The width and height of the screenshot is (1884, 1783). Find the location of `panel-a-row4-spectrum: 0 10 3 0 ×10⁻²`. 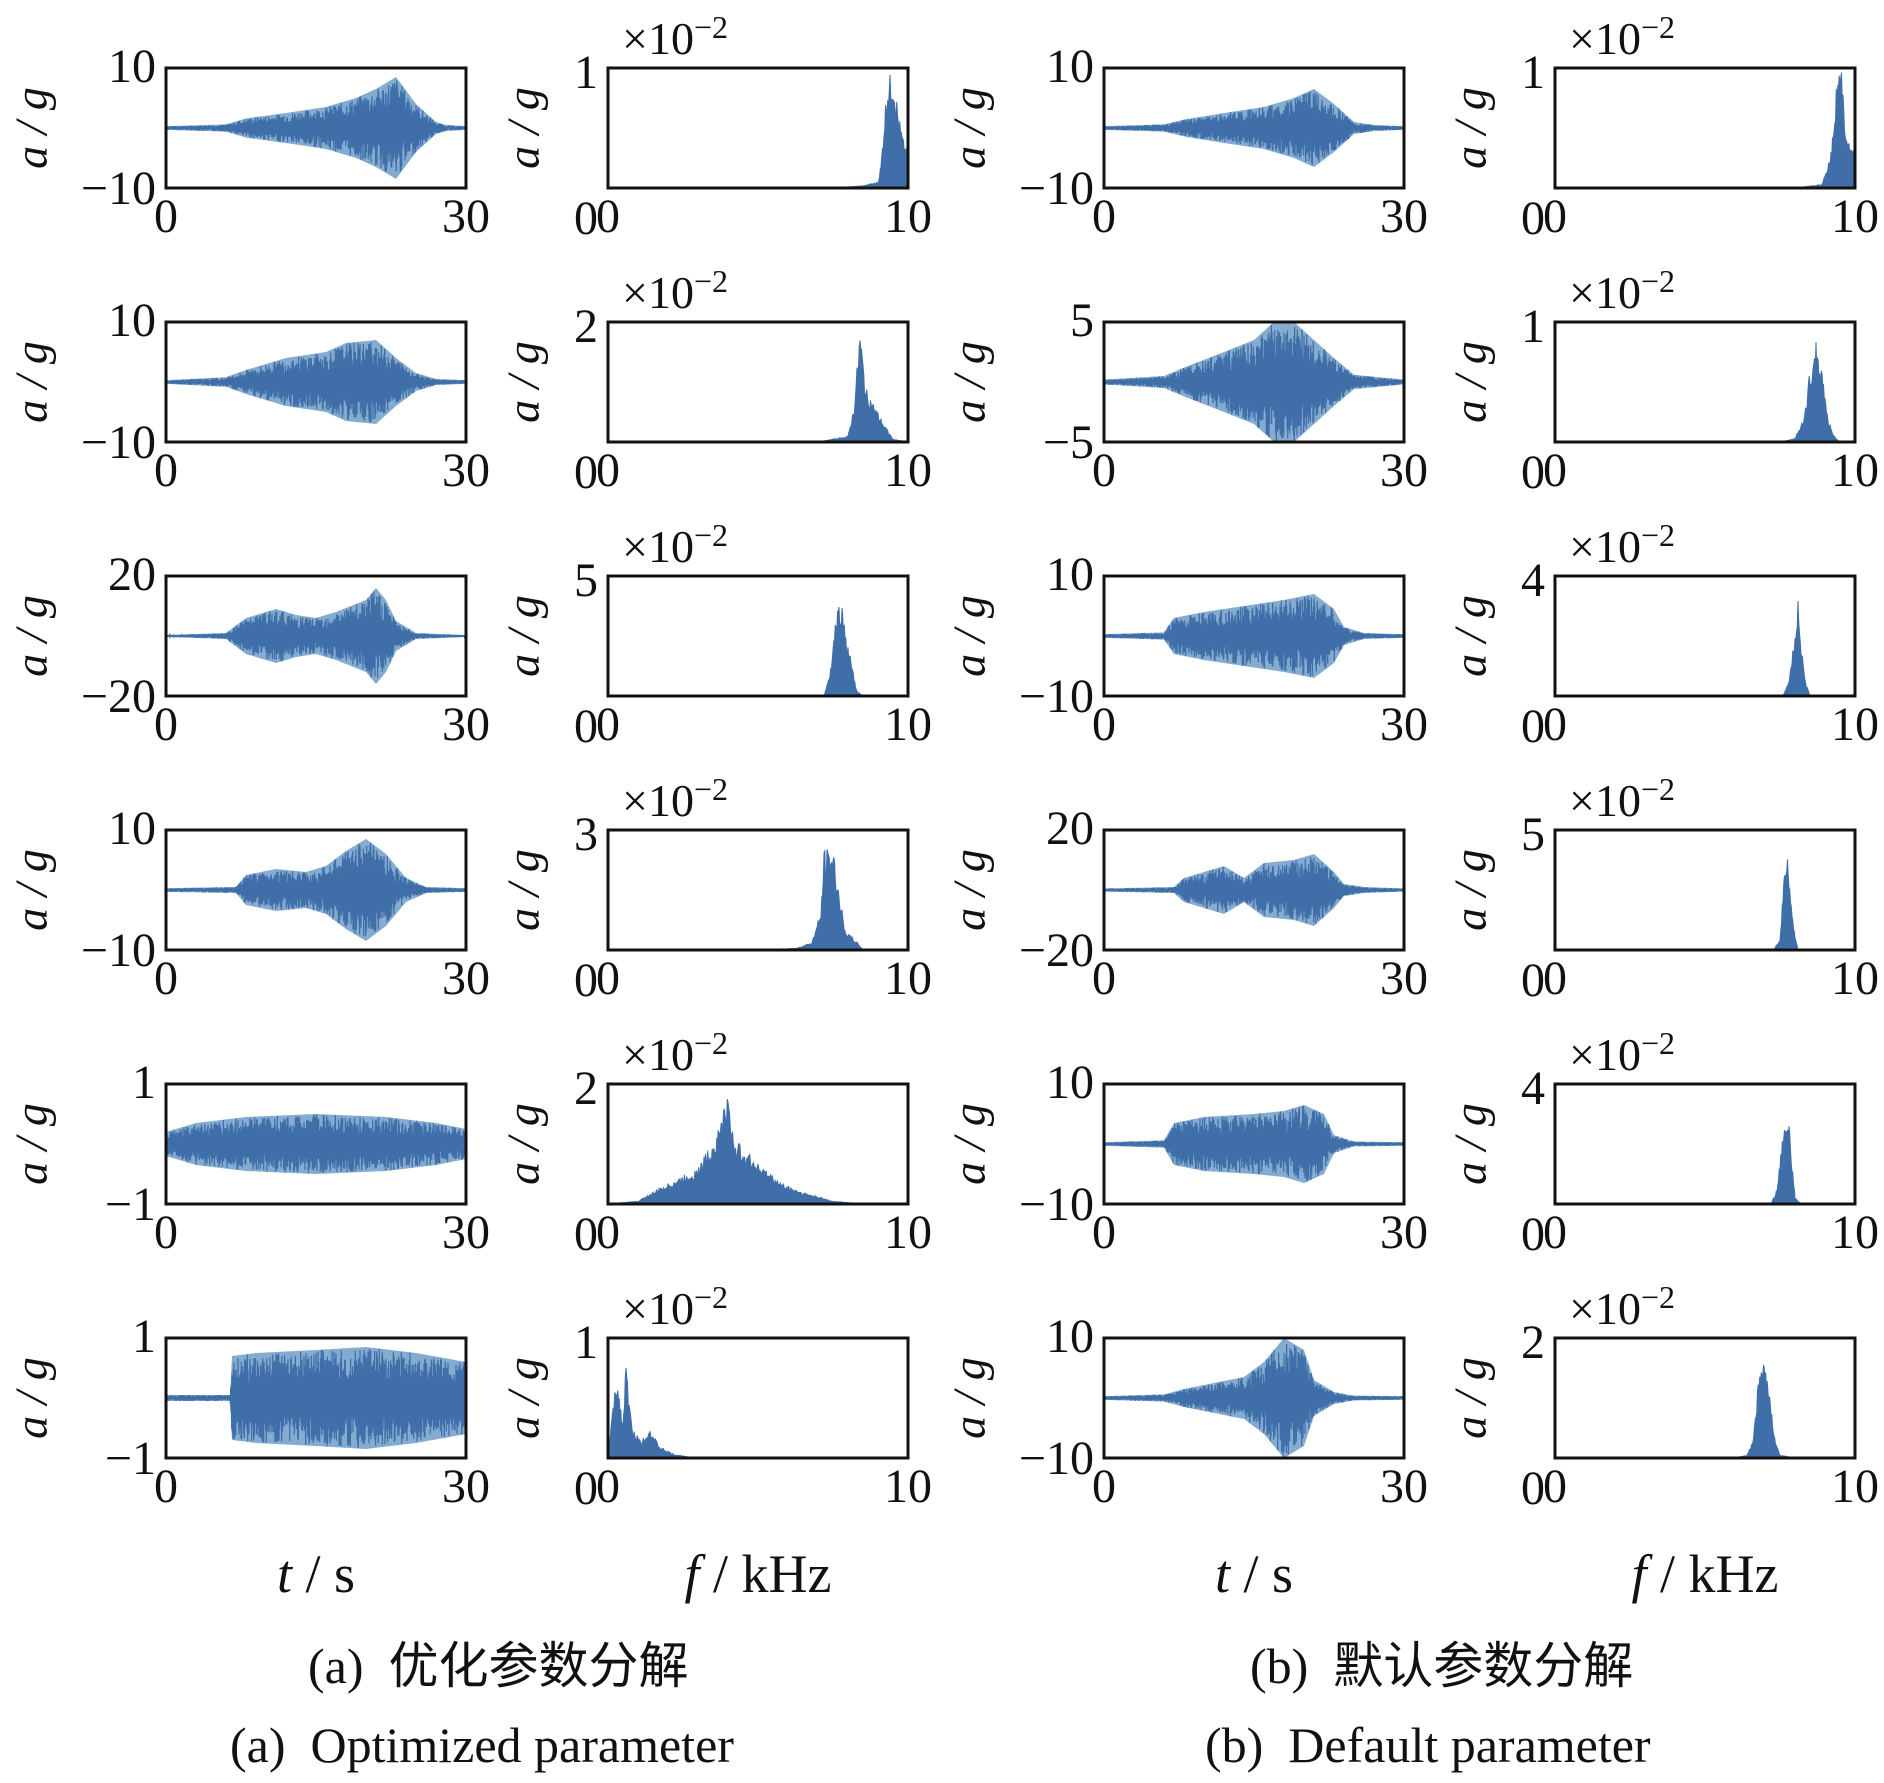

panel-a-row4-spectrum: 0 10 3 0 ×10⁻² is located at coordinates (753, 889).